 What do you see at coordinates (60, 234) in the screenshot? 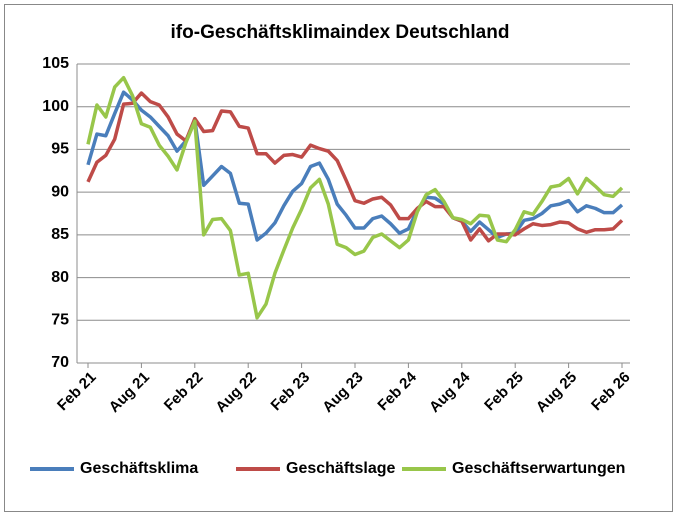
I see `y-tick-label: 85` at bounding box center [60, 234].